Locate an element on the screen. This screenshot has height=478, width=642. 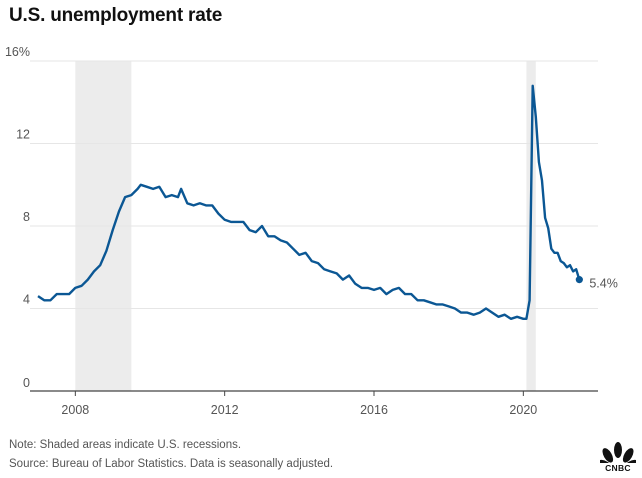
logo-wordmark: CNBC is located at coordinates (618, 468).